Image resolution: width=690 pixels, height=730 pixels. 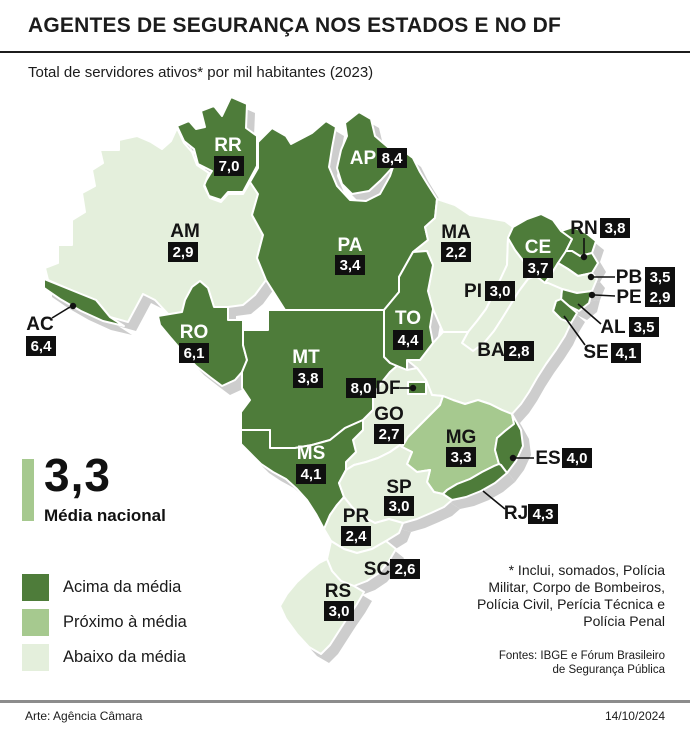 I want to click on state-value-pi: 3,0, so click(x=500, y=291).